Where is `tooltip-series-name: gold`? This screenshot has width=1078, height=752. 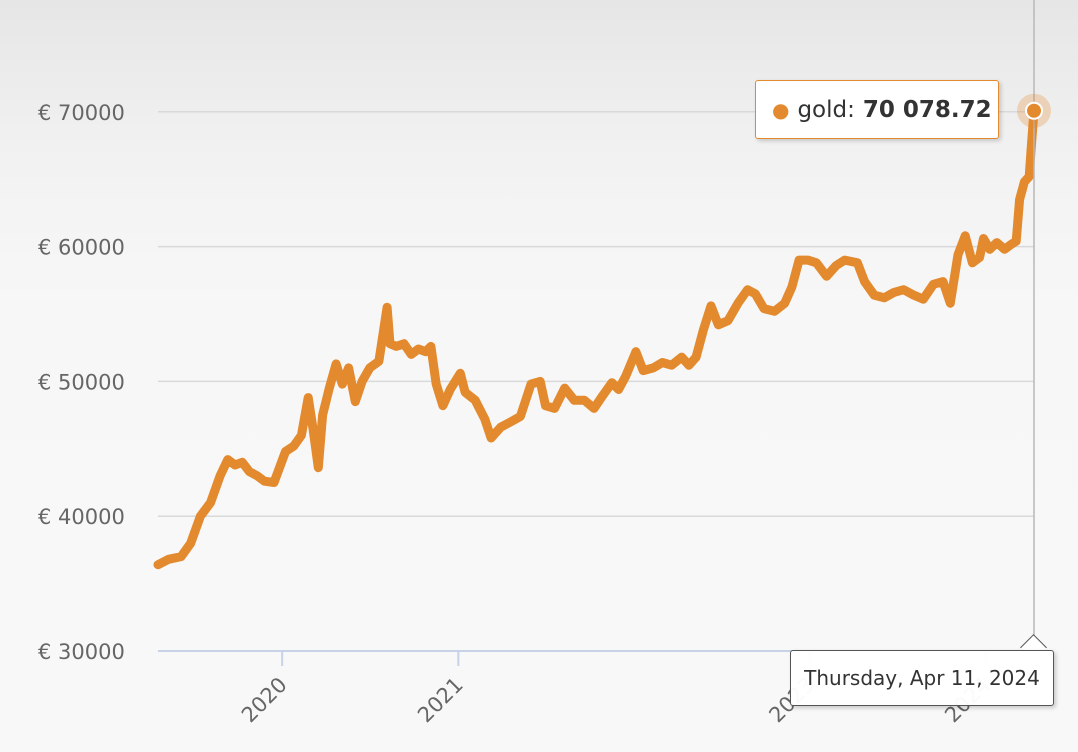 tooltip-series-name: gold is located at coordinates (822, 109).